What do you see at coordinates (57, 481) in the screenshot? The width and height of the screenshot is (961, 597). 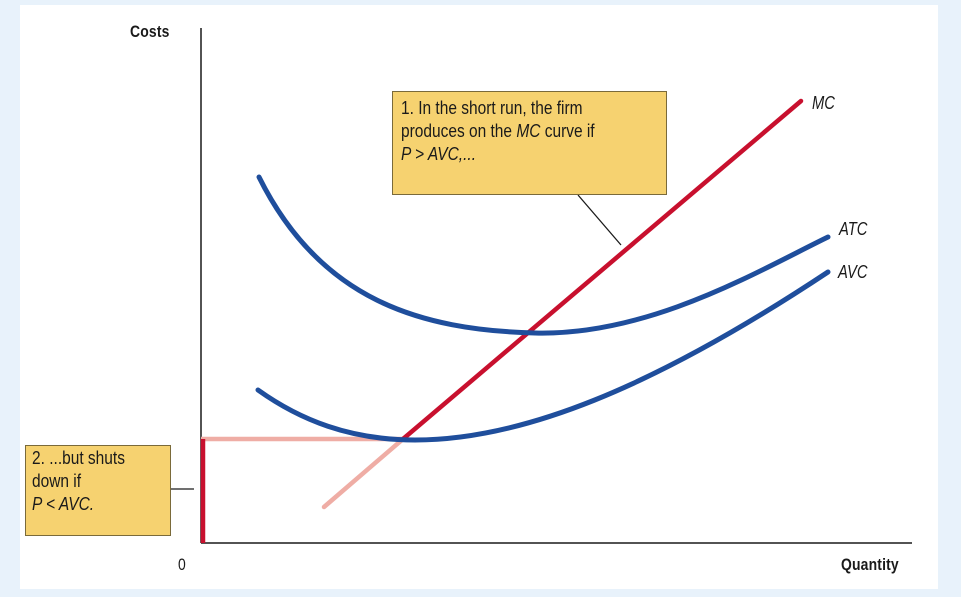 I see `callout-run: down if` at bounding box center [57, 481].